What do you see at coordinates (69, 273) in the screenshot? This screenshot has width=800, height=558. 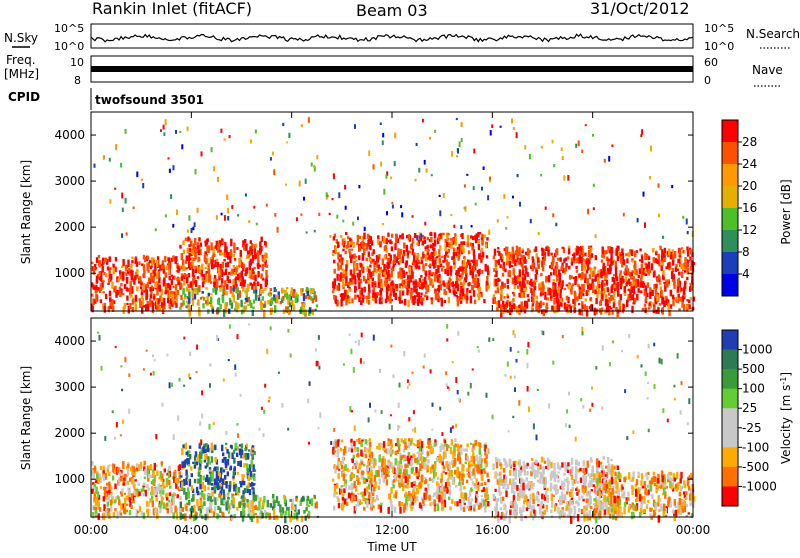 I see `y-tick-label: 1000` at bounding box center [69, 273].